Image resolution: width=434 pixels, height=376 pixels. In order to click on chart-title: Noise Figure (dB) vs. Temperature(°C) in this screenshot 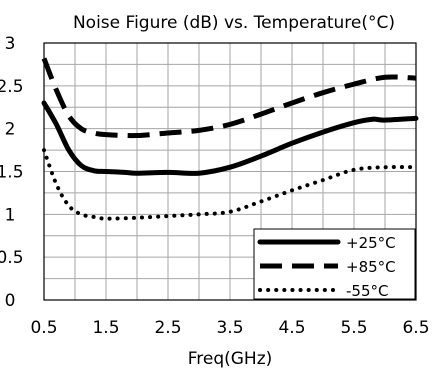, I will do `click(234, 23)`.